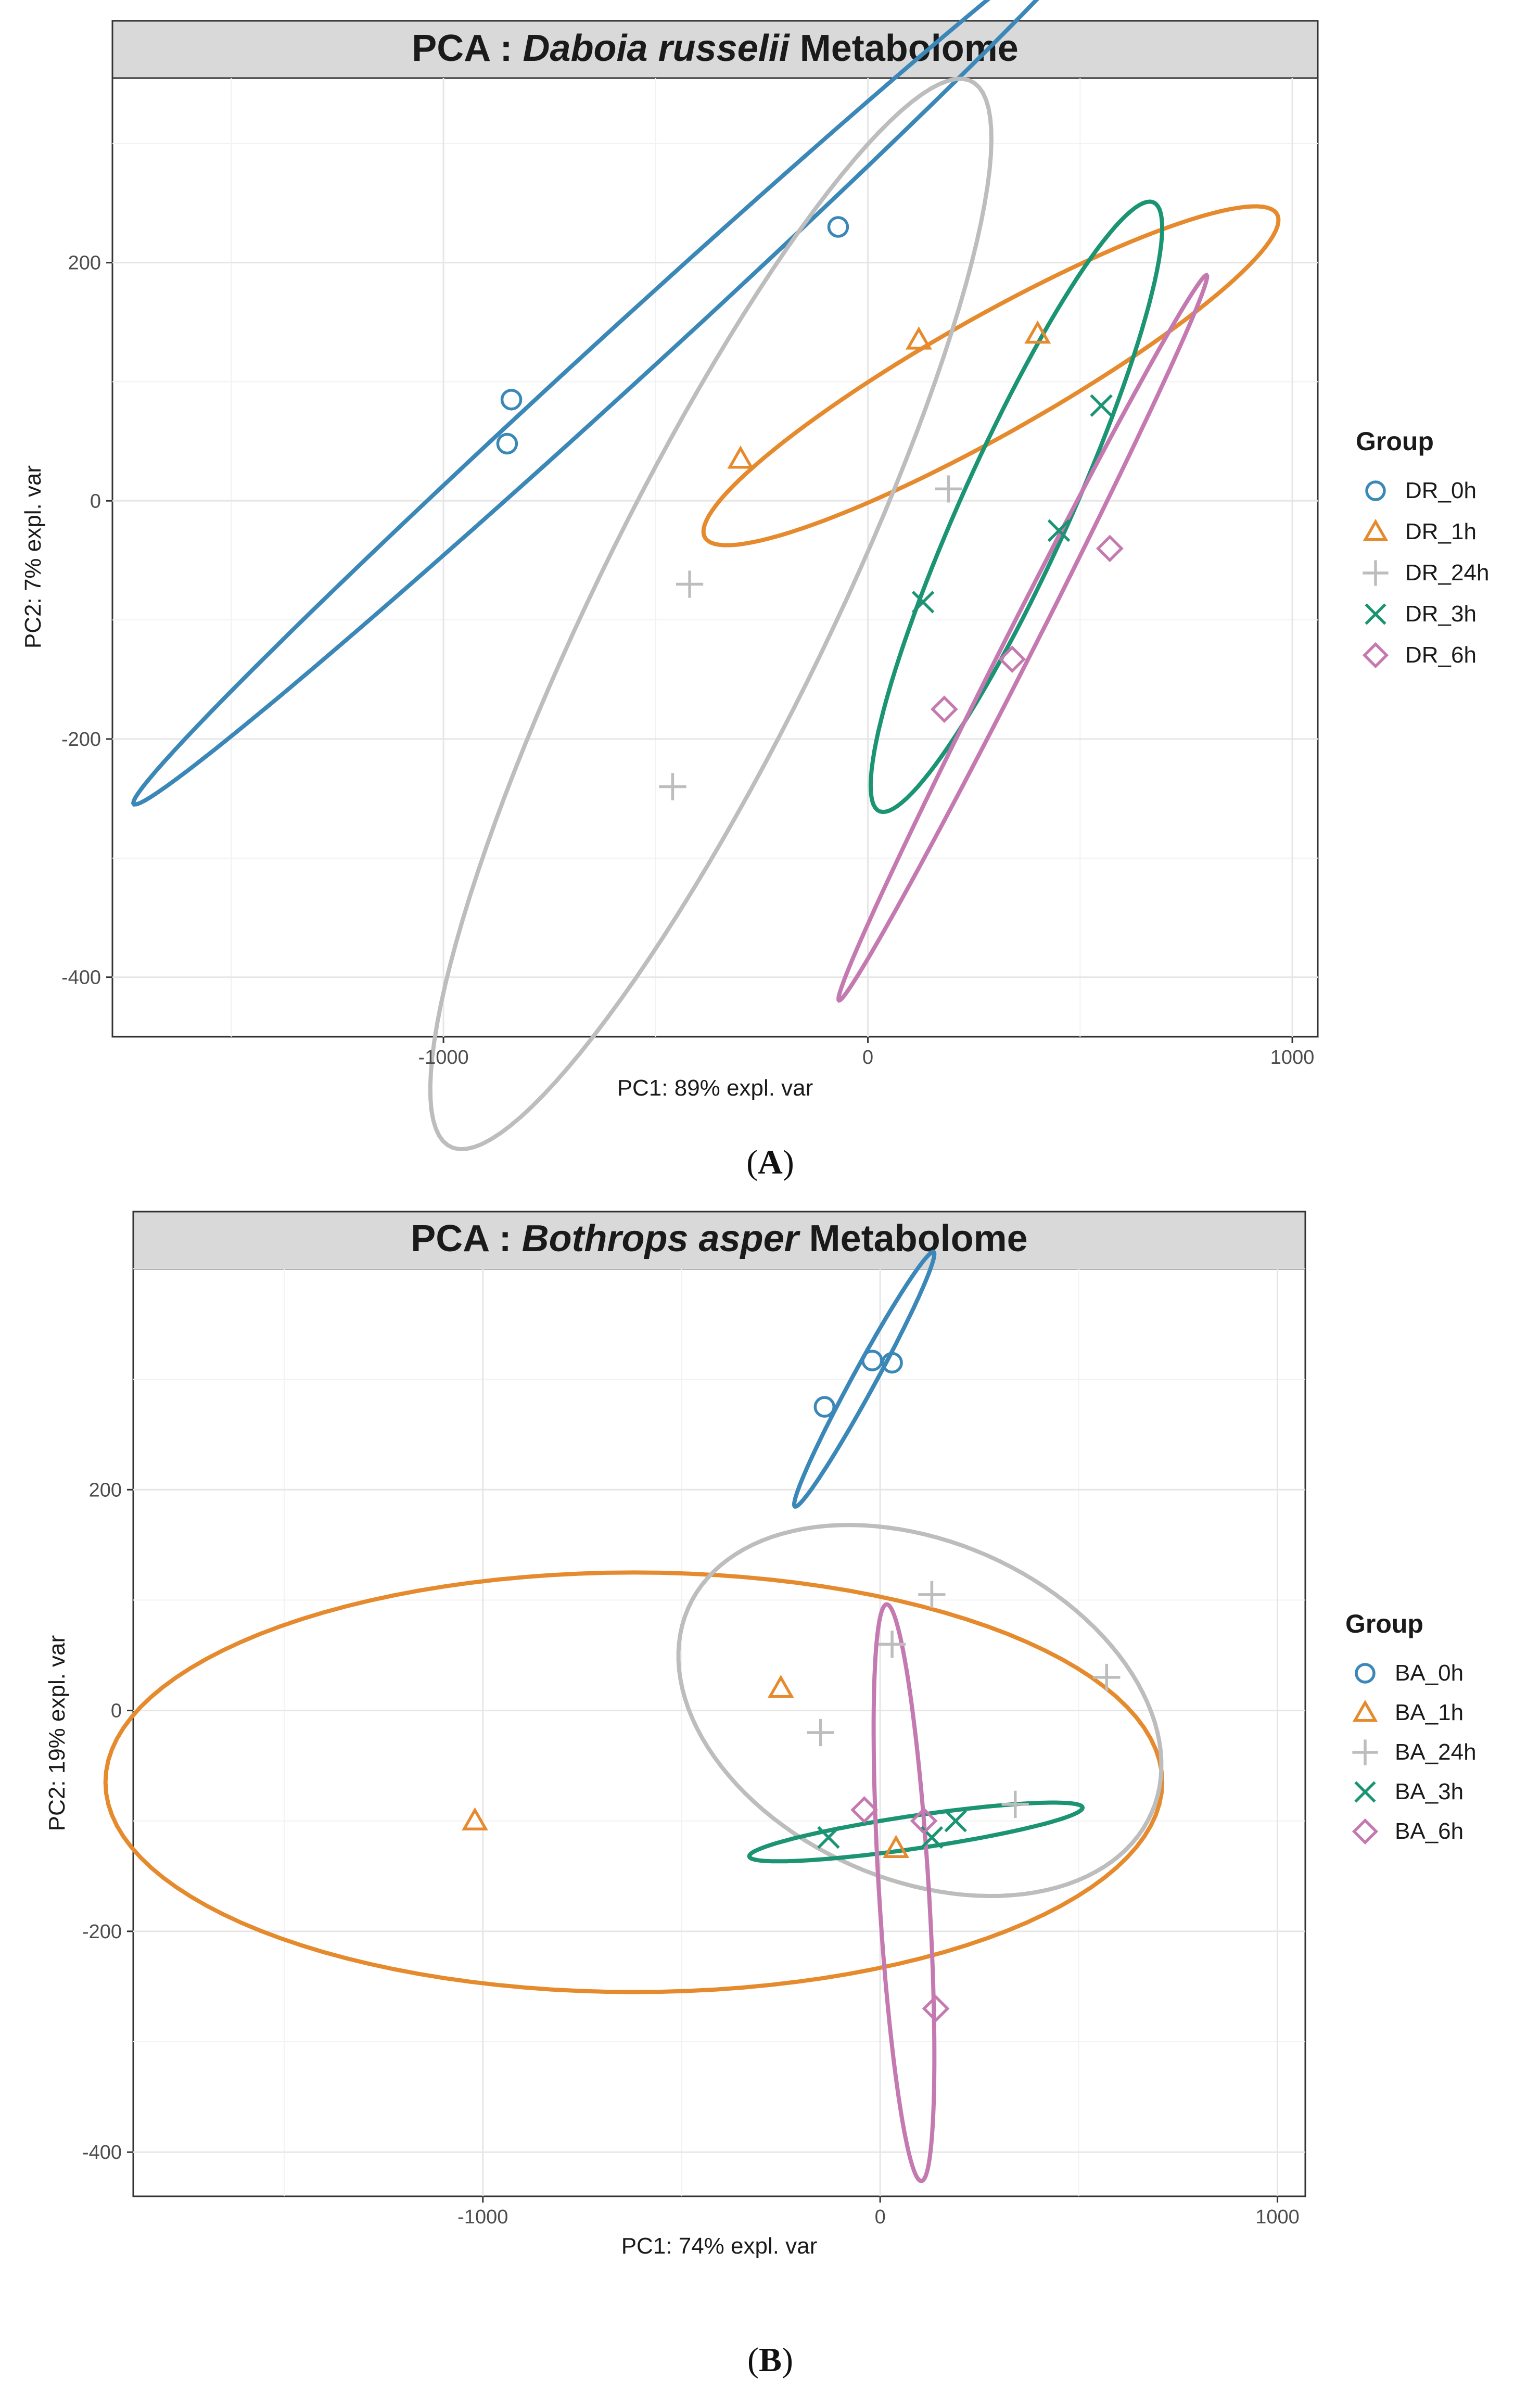  What do you see at coordinates (102, 2153) in the screenshot?
I see `y-tick-label: -400` at bounding box center [102, 2153].